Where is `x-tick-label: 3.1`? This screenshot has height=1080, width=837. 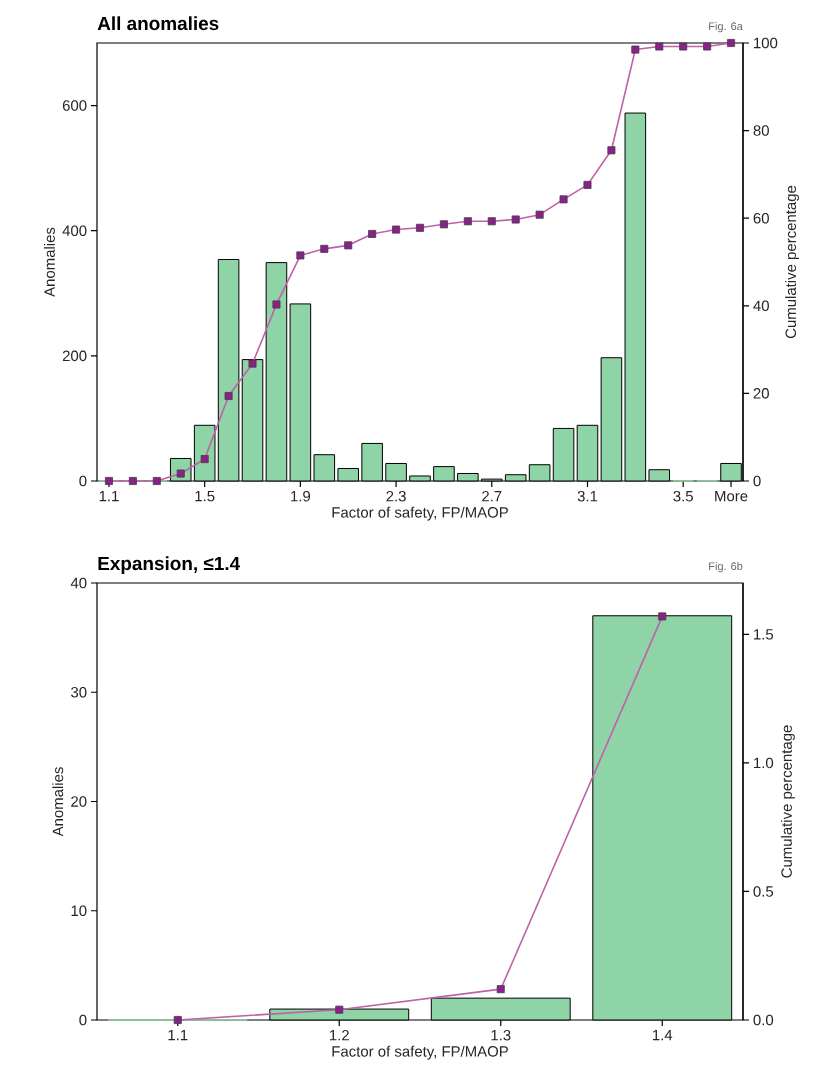
x-tick-label: 3.1 is located at coordinates (587, 496).